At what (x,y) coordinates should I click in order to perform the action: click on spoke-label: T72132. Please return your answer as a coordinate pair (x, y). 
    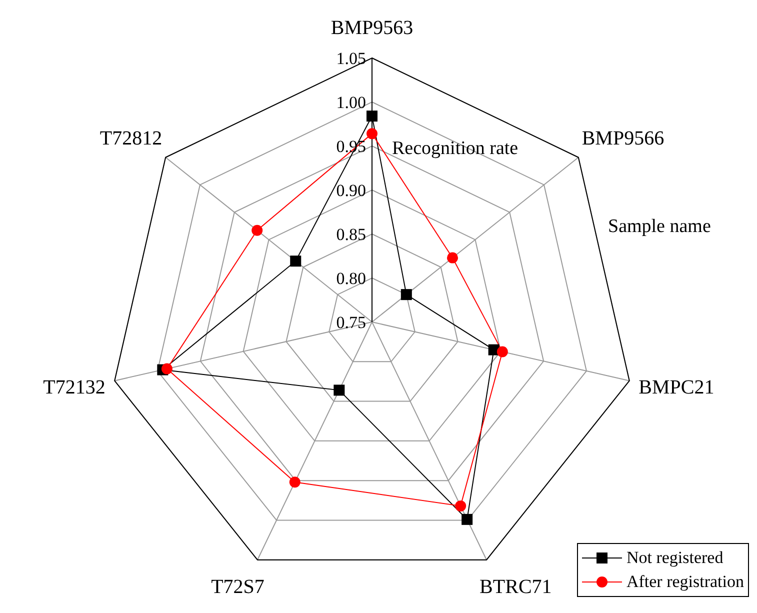
    Looking at the image, I should click on (74, 387).